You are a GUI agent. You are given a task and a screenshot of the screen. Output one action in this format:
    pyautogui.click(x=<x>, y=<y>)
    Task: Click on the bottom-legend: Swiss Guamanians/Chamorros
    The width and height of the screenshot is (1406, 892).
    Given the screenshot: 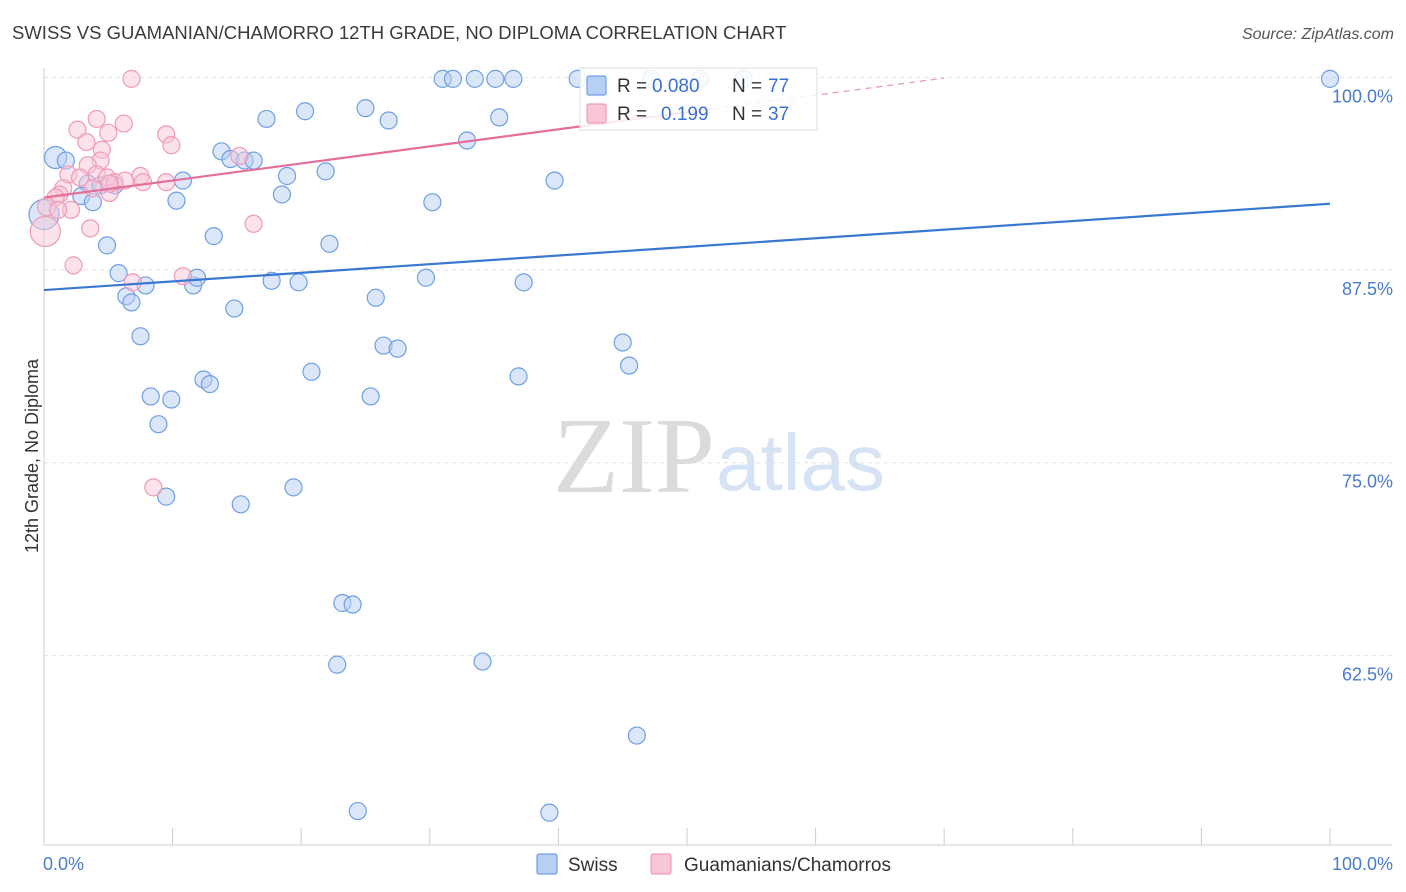 What is the action you would take?
    pyautogui.click(x=713, y=864)
    